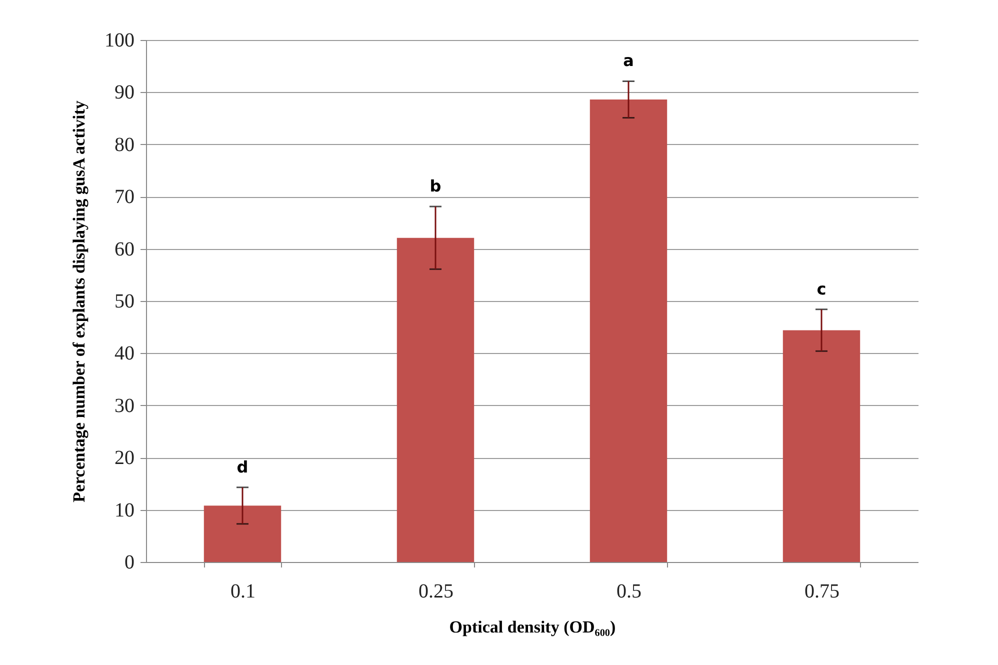 Image resolution: width=998 pixels, height=665 pixels. What do you see at coordinates (129, 563) in the screenshot?
I see `y-tick-label: 0` at bounding box center [129, 563].